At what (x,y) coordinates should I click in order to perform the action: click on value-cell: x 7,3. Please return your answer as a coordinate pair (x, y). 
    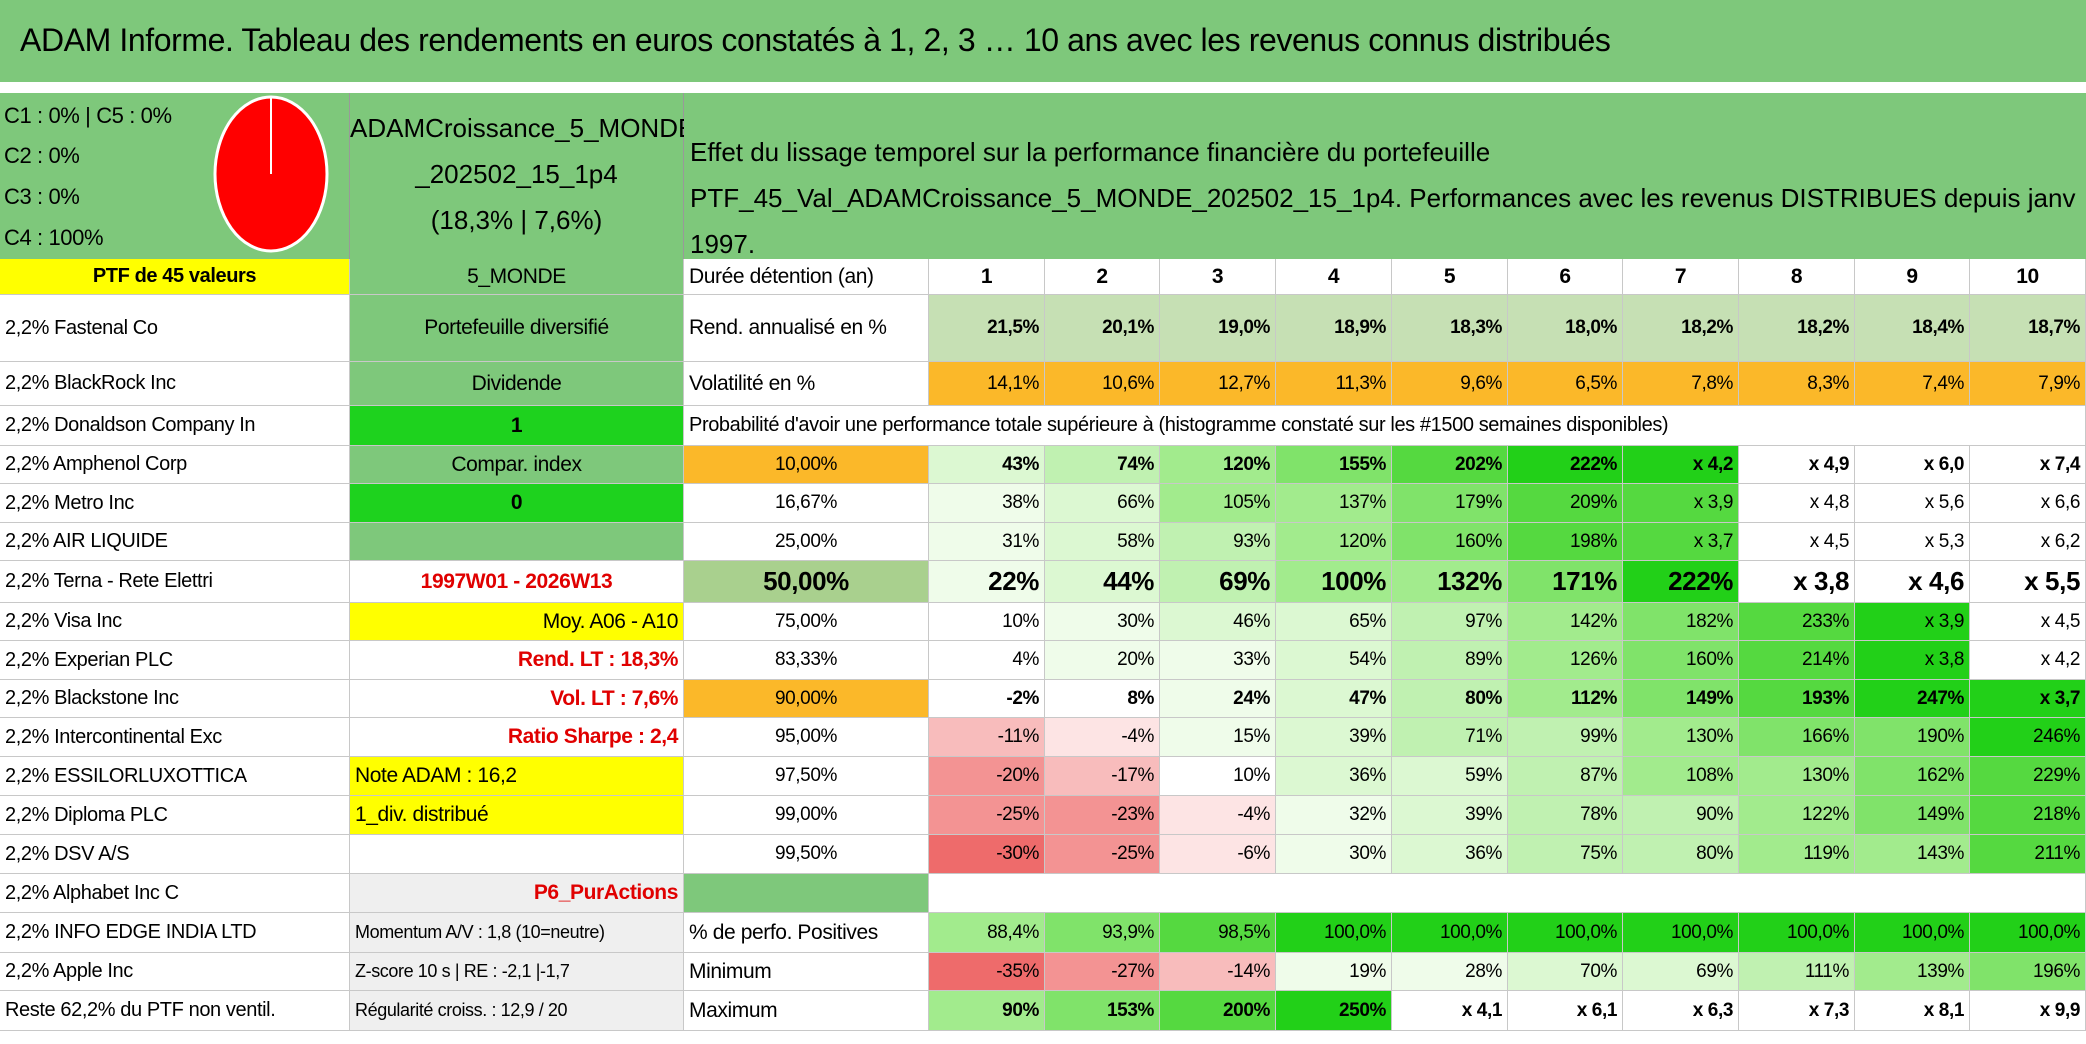
    Looking at the image, I should click on (1797, 1011).